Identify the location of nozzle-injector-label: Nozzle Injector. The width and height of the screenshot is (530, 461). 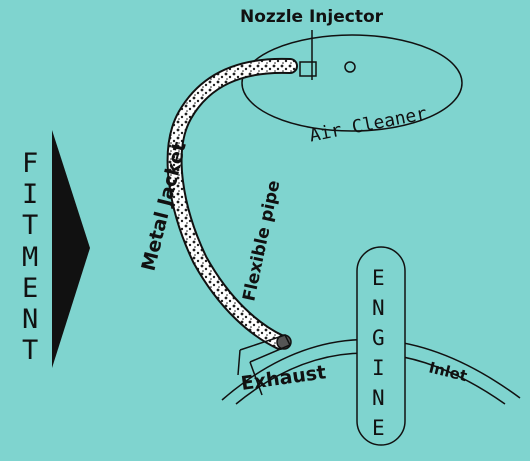
(312, 17).